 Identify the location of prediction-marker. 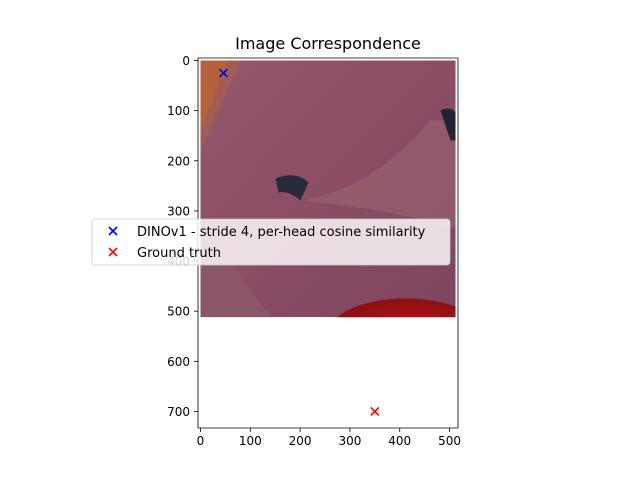
(223, 73).